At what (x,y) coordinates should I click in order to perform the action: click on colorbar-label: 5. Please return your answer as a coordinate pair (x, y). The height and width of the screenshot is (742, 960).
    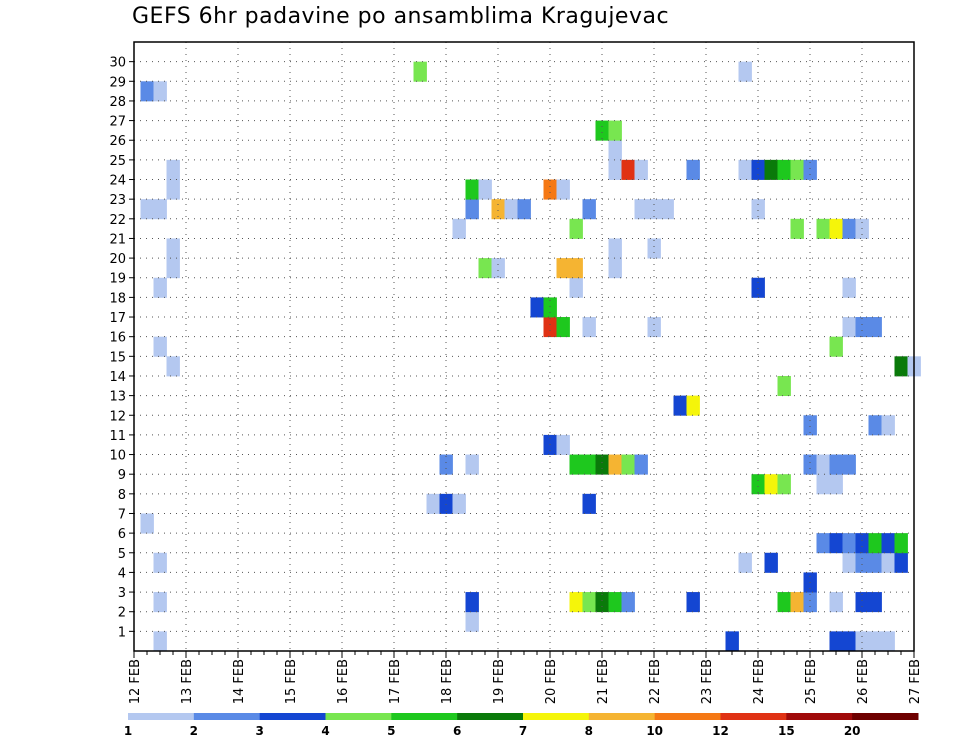
    Looking at the image, I should click on (391, 731).